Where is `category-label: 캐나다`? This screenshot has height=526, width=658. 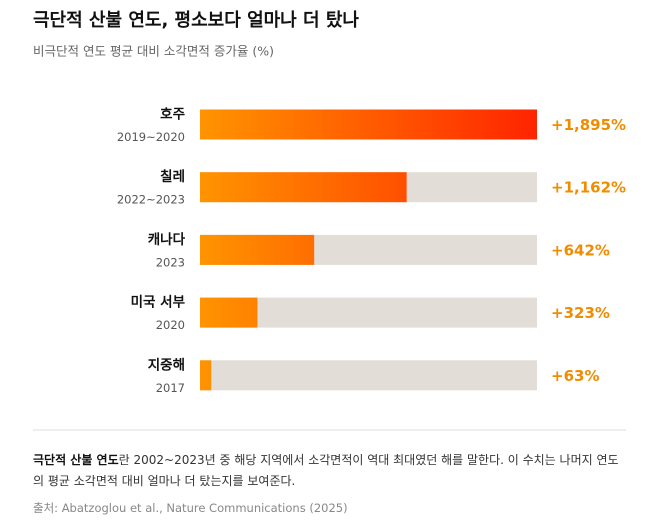
category-label: 캐나다 is located at coordinates (167, 240).